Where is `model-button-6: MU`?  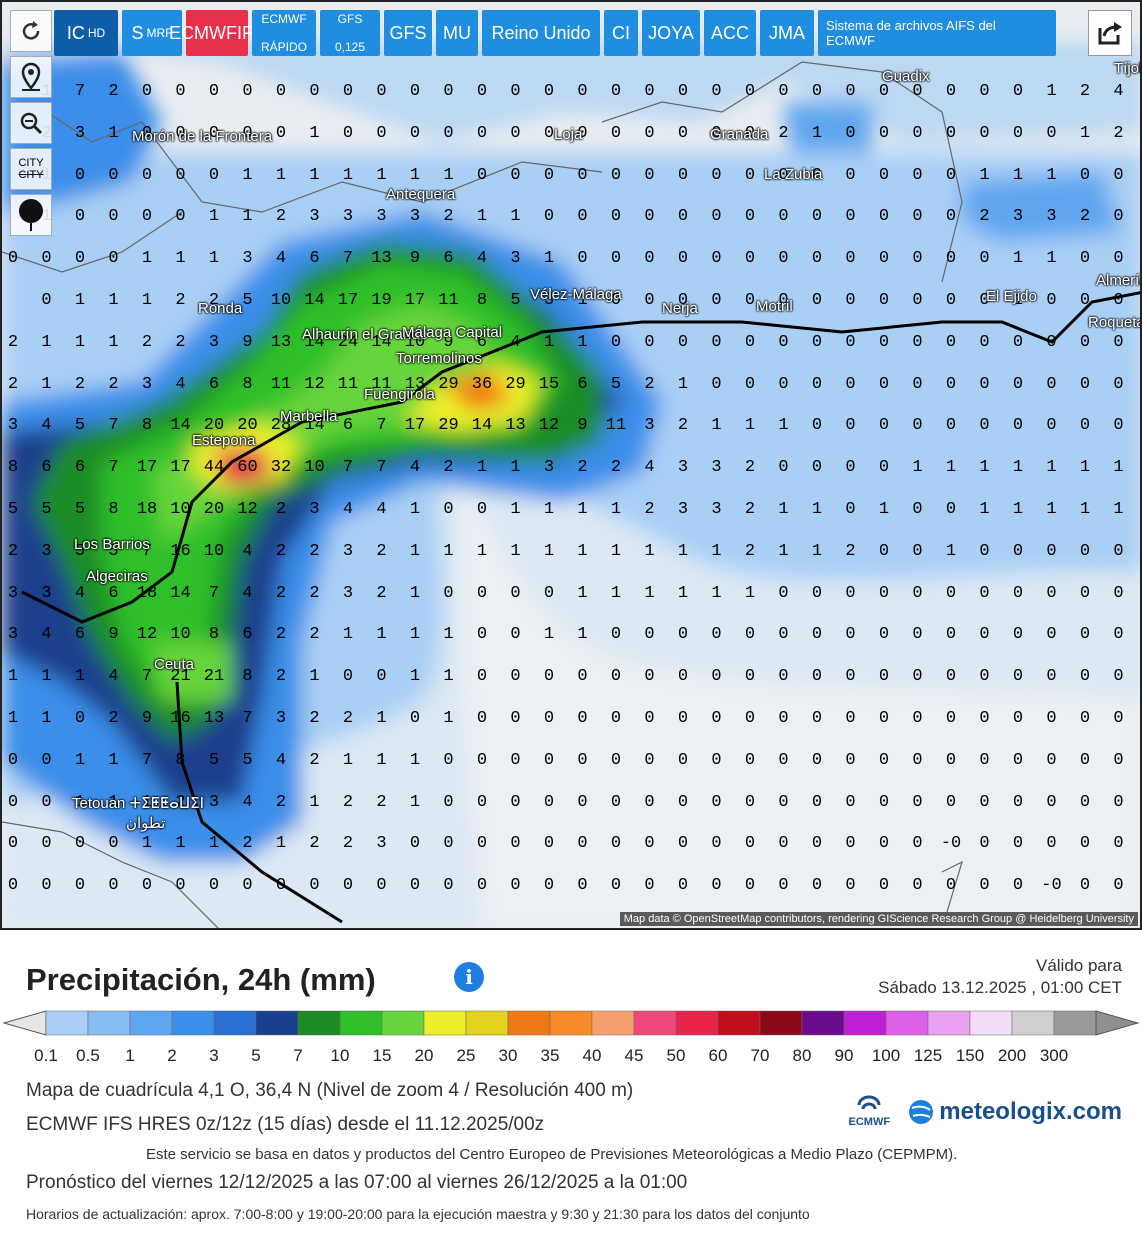 model-button-6: MU is located at coordinates (457, 33).